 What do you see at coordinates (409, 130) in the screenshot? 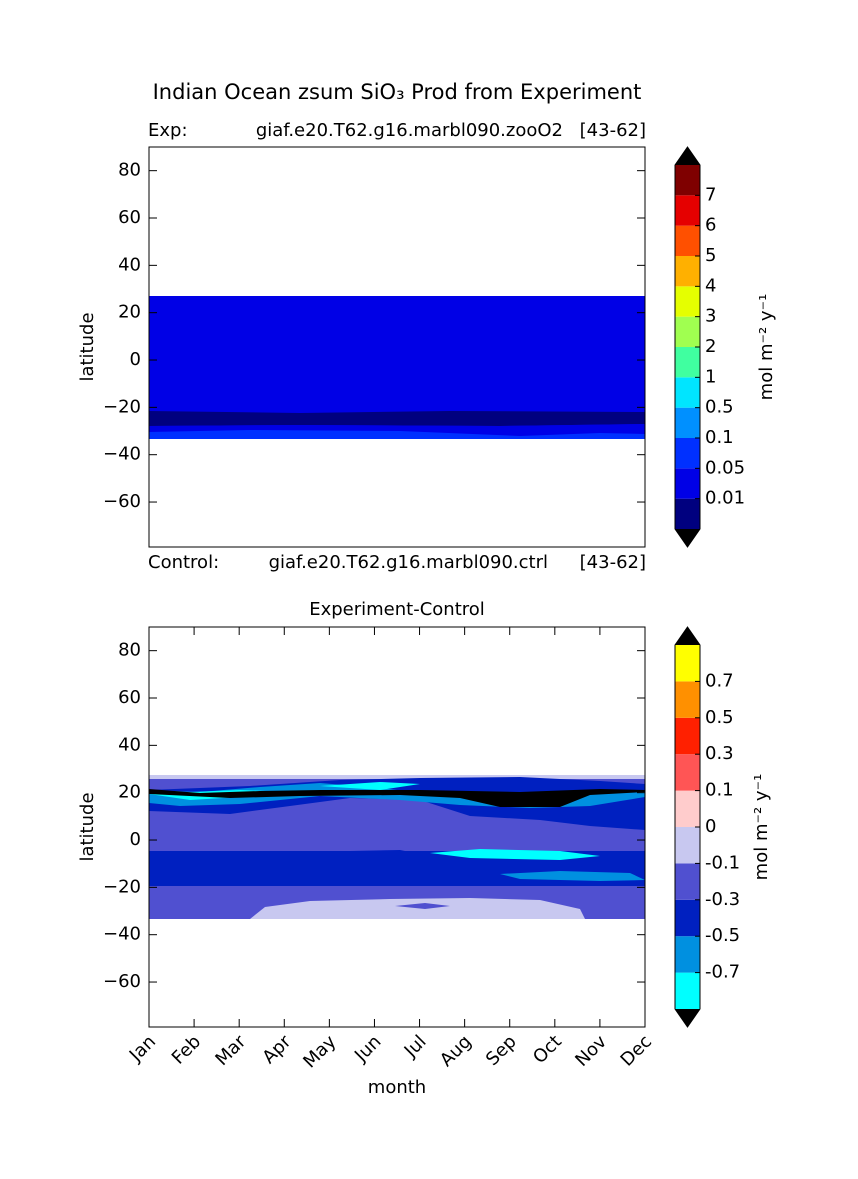
I see `experiment-name: giaf.e20.T62.g16.marbl090.zooO2` at bounding box center [409, 130].